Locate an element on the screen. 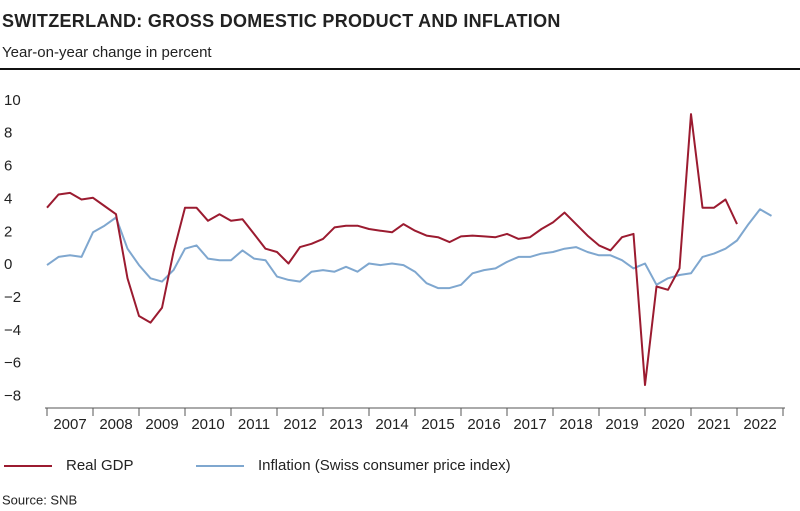 The image size is (800, 511). x-tick-label: 2009 is located at coordinates (161, 424).